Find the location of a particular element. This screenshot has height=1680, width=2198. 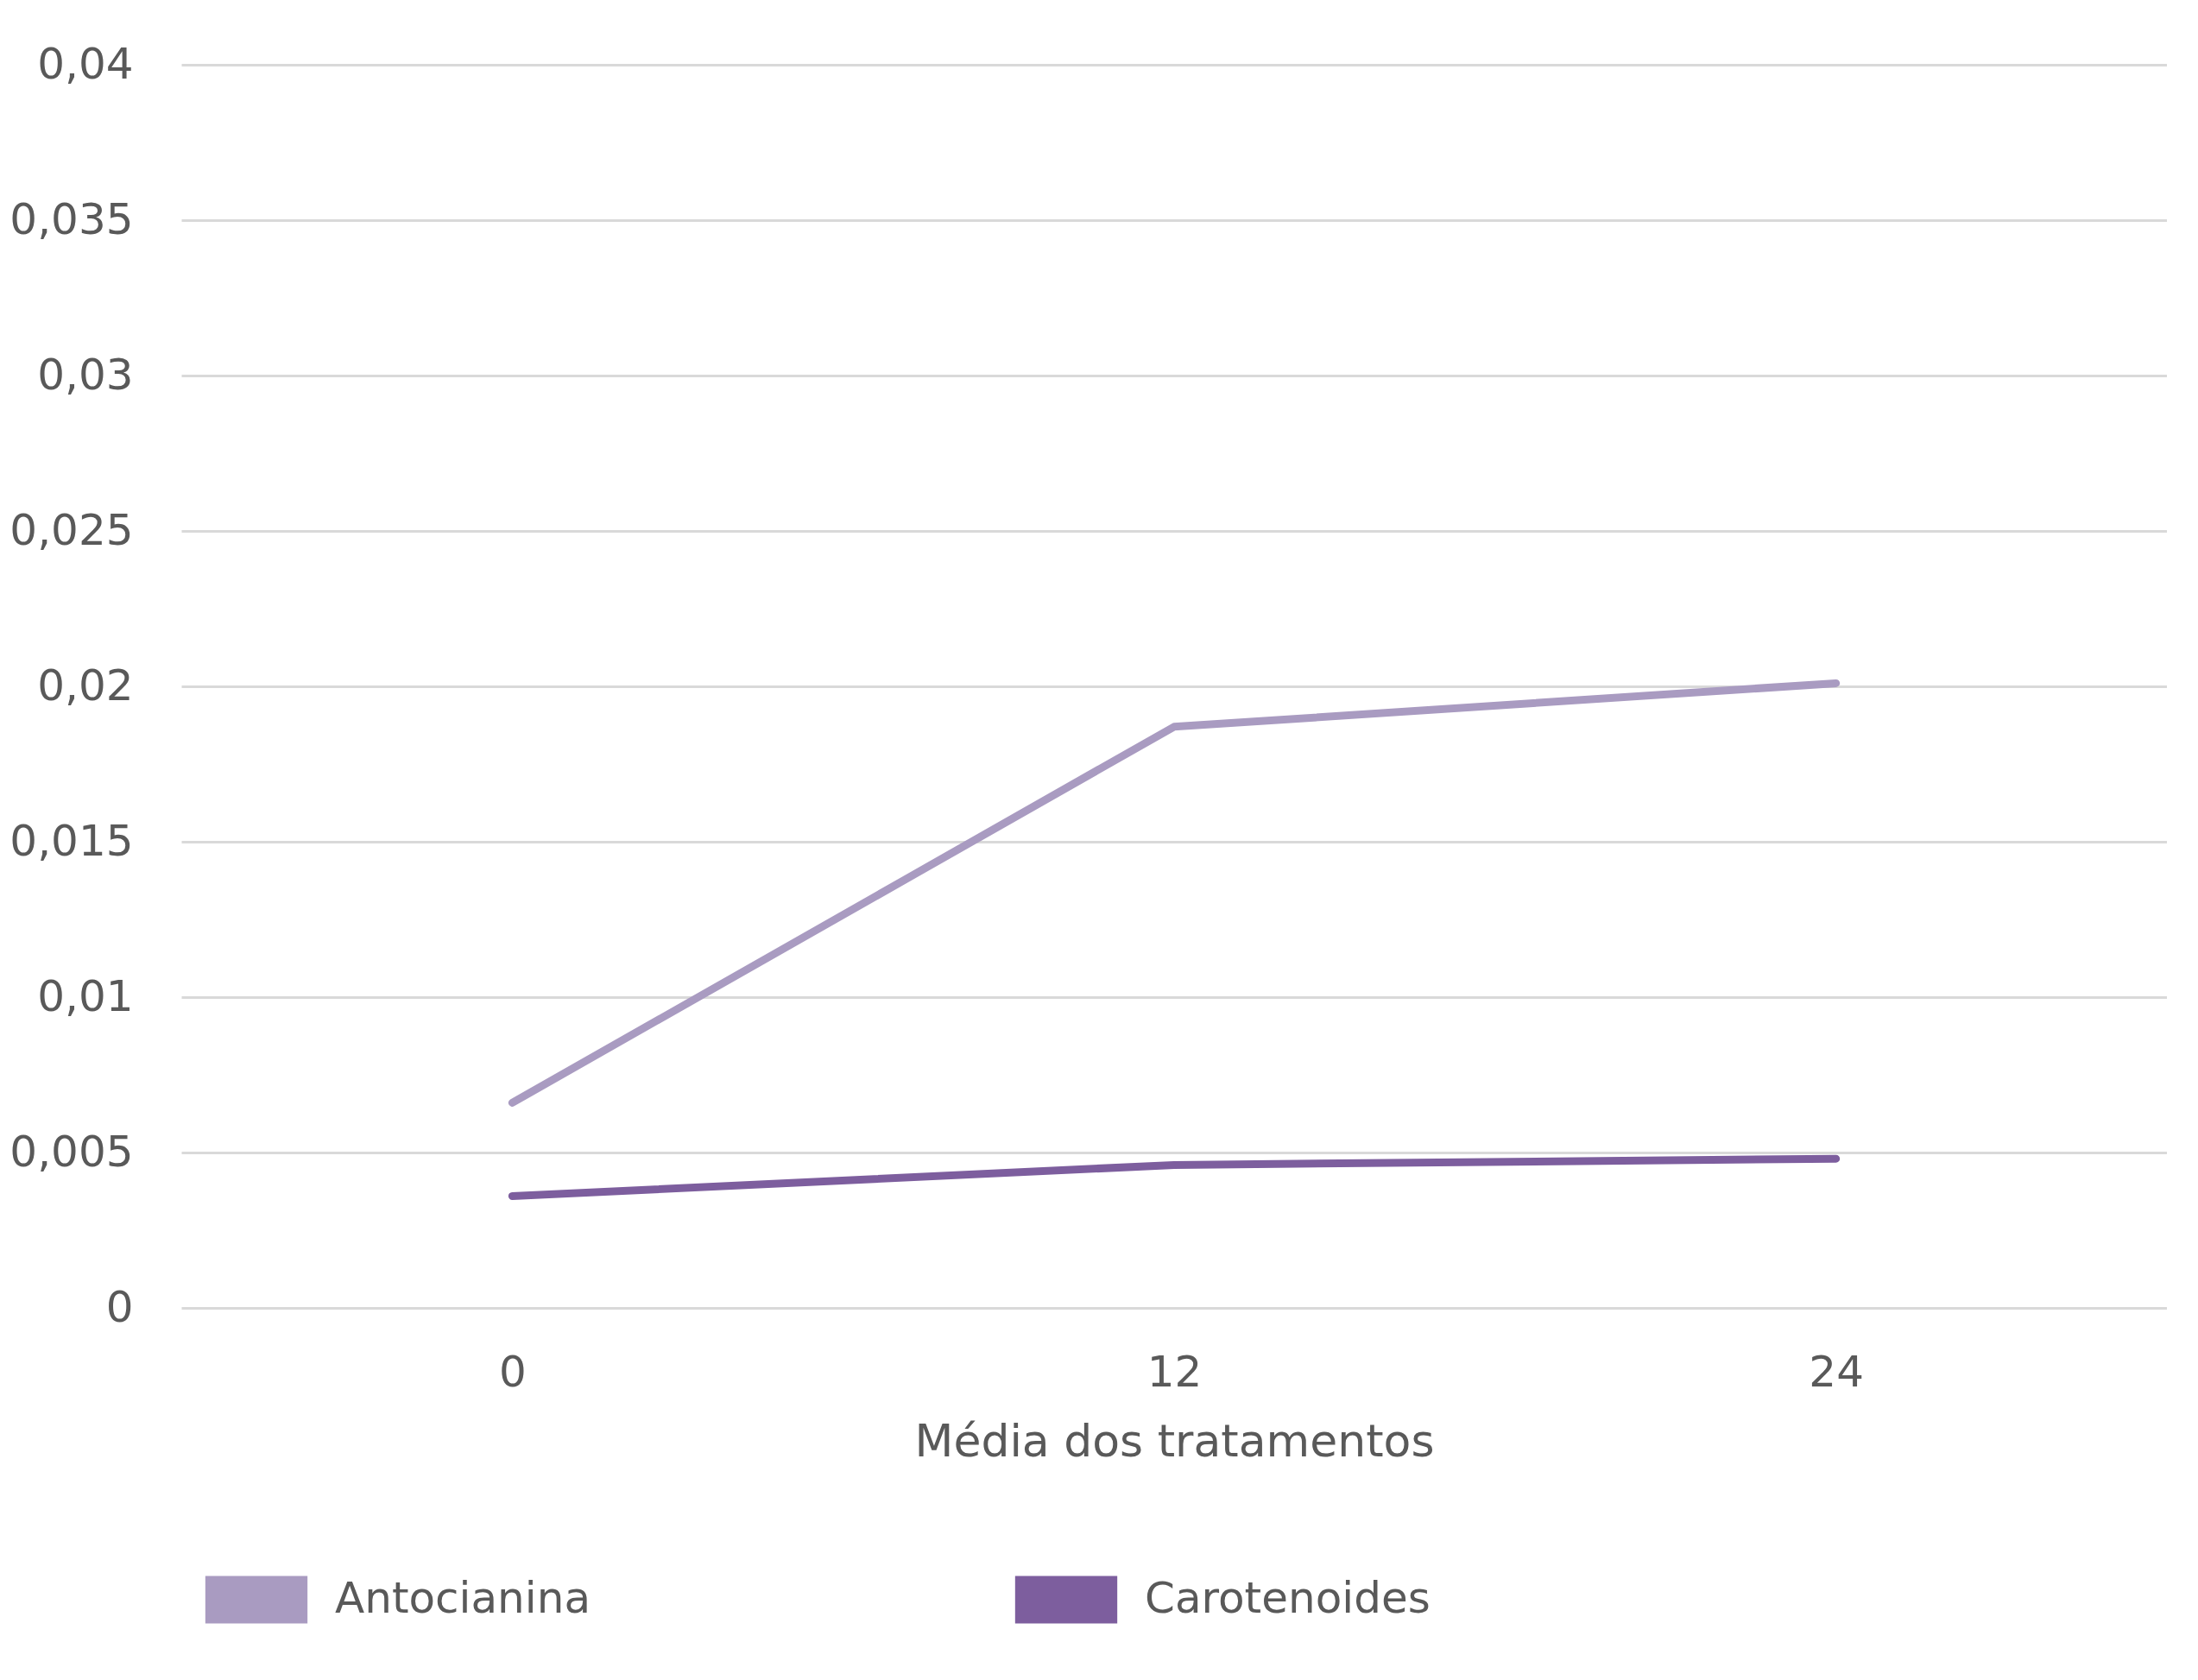

legend-label: Antocianina is located at coordinates (463, 1598).